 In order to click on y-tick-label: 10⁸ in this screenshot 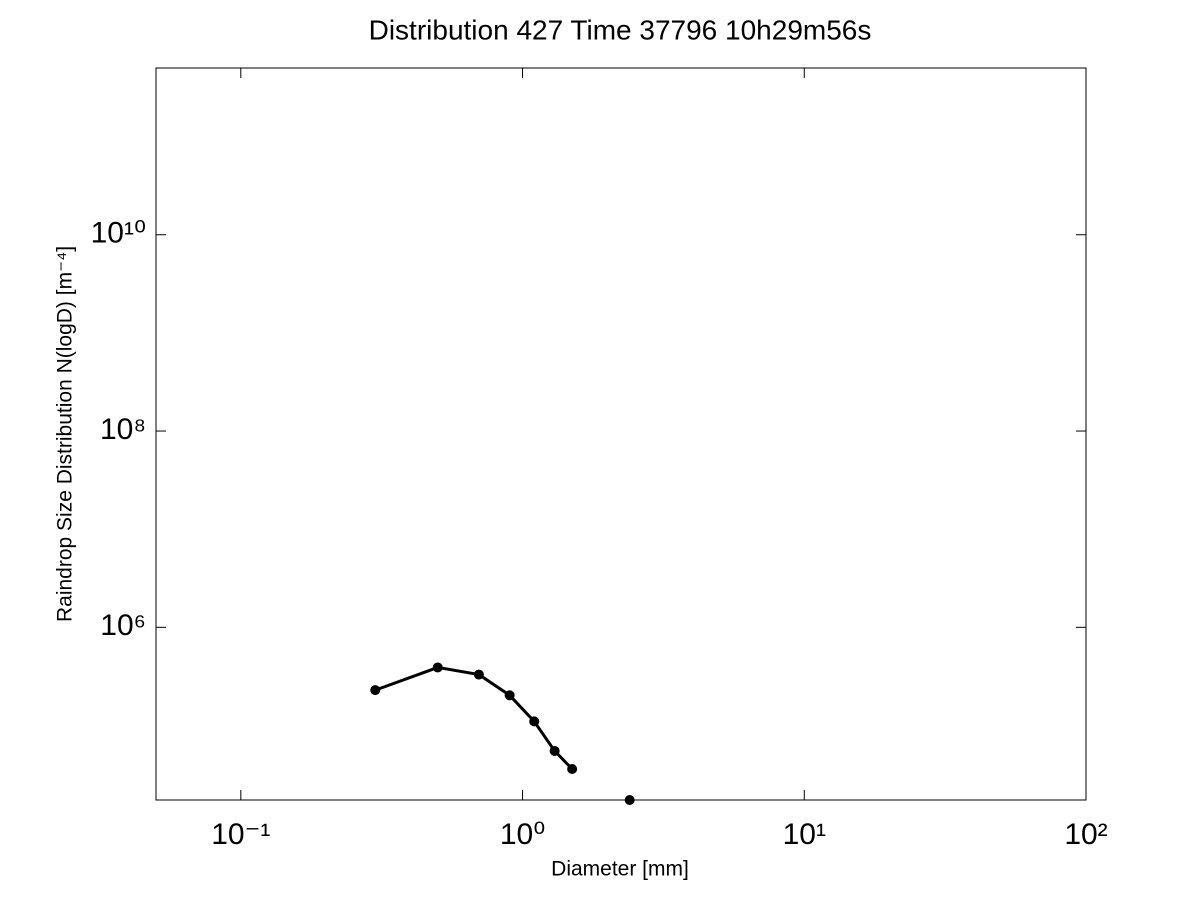, I will do `click(123, 429)`.